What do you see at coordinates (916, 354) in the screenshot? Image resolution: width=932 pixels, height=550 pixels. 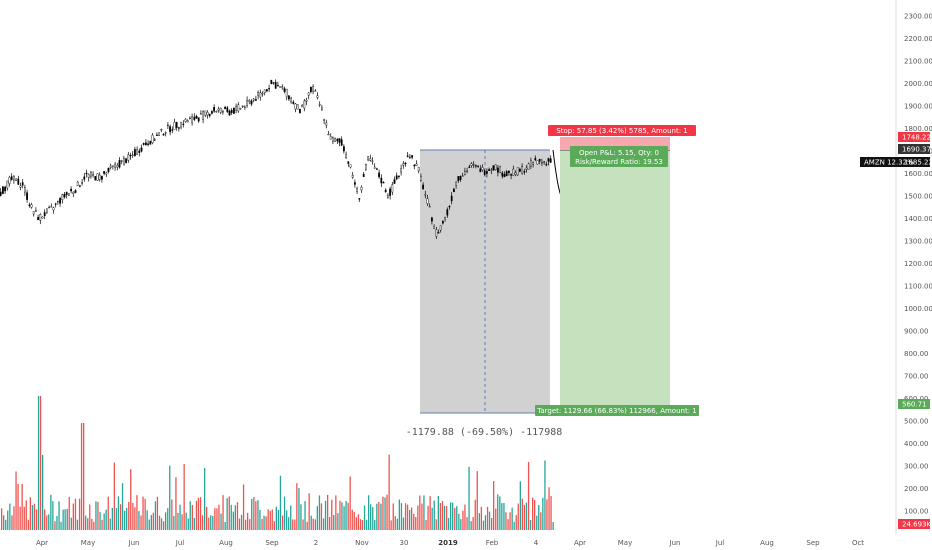 I see `price-tick-label: 800.00` at bounding box center [916, 354].